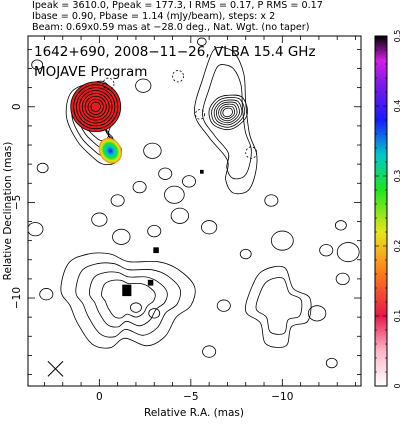  What do you see at coordinates (397, 36) in the screenshot?
I see `colorbar-tick-label: 0.5` at bounding box center [397, 36].